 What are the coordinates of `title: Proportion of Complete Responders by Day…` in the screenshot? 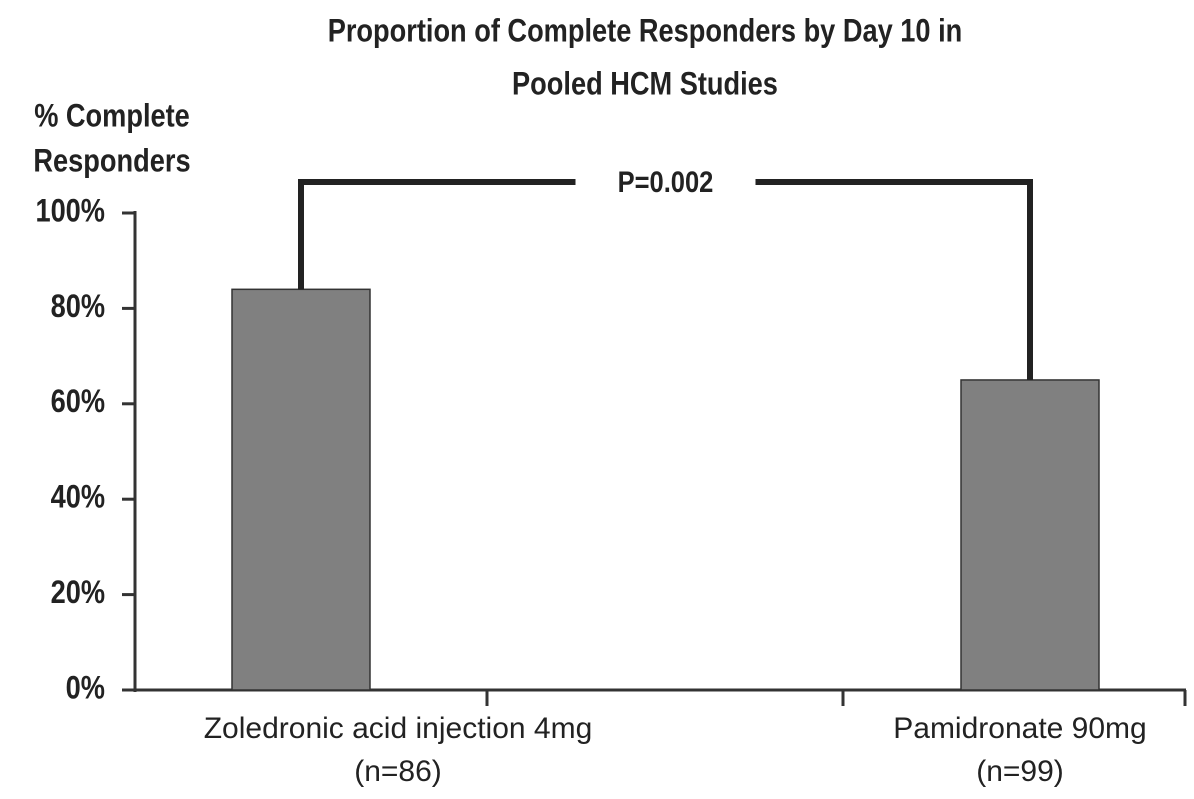 It's located at (645, 57).